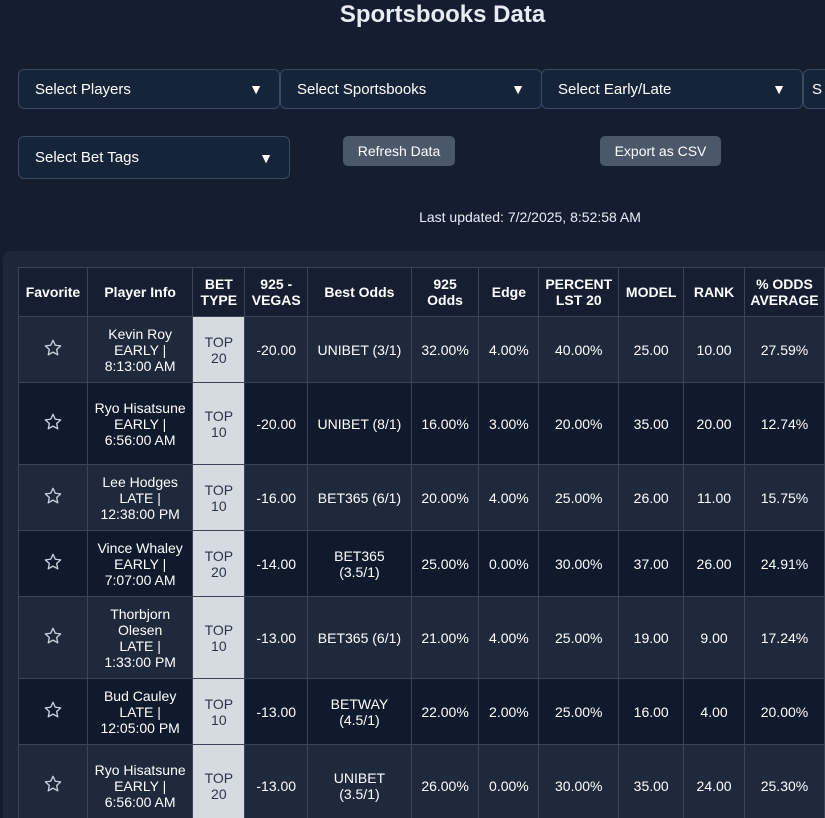 The height and width of the screenshot is (818, 825). I want to click on player-session: LATE |, so click(140, 711).